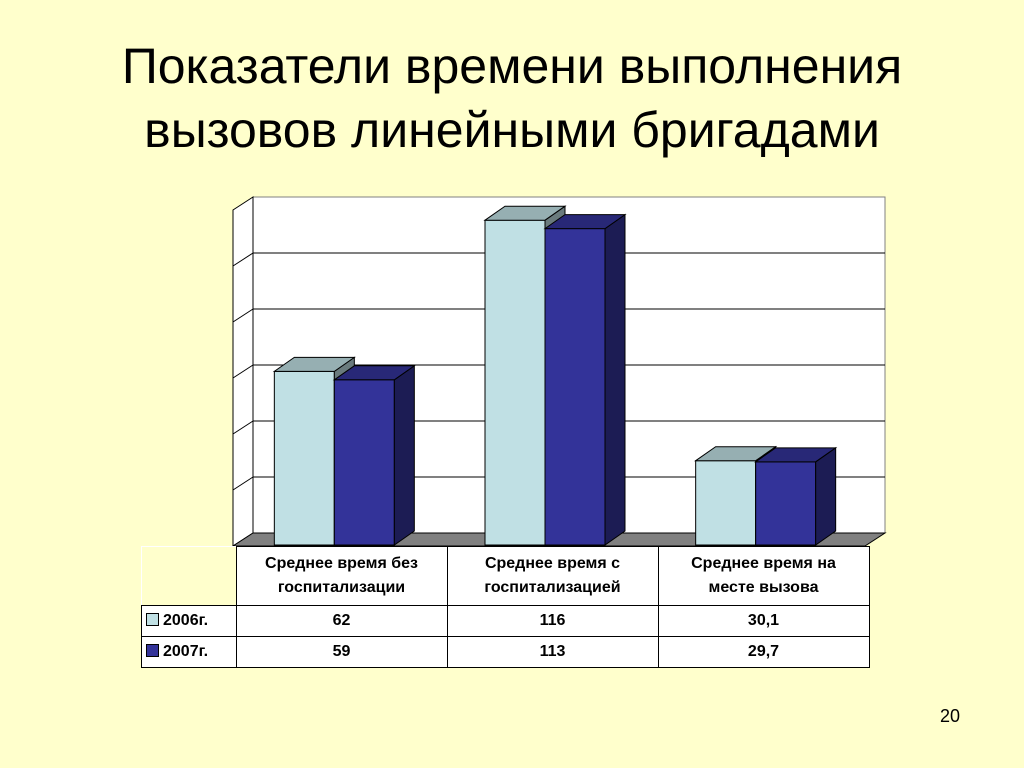 This screenshot has height=768, width=1024. Describe the element at coordinates (341, 563) in the screenshot. I see `category-header-1-line1: Среднее время без` at that location.